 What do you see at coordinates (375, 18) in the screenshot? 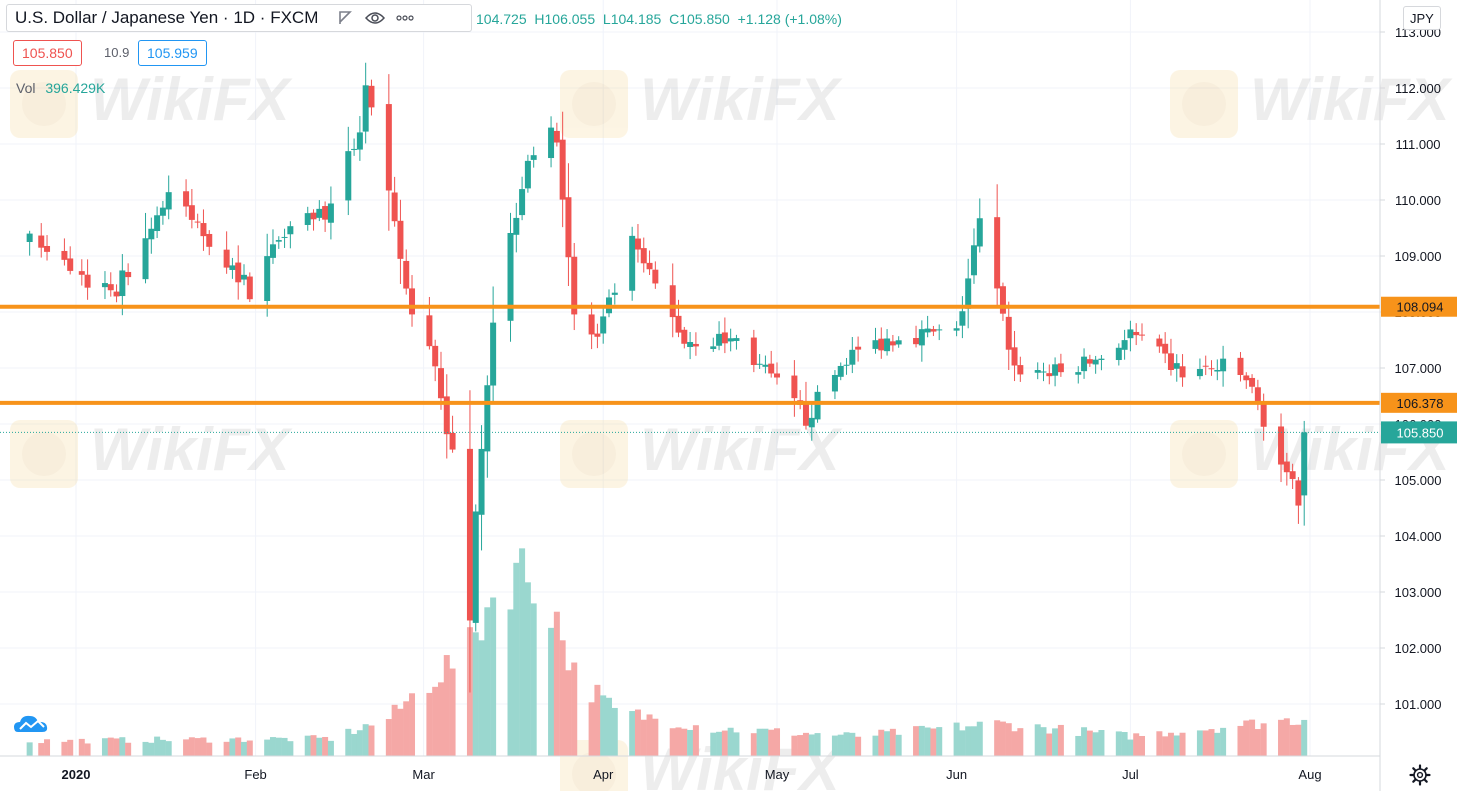
I see `eye-icon` at bounding box center [375, 18].